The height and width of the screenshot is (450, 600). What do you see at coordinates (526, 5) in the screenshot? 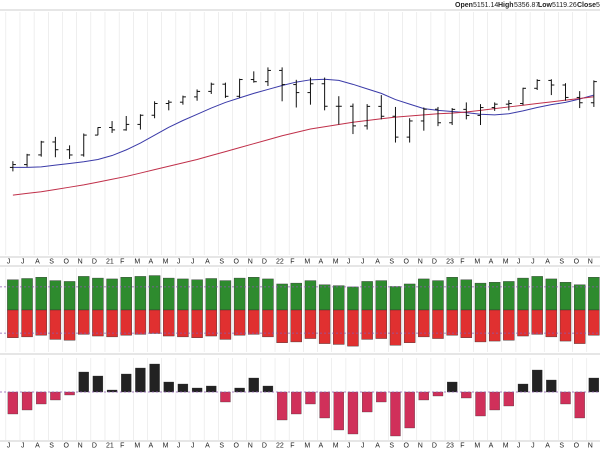
I see `high-value: 5356.87` at bounding box center [526, 5].